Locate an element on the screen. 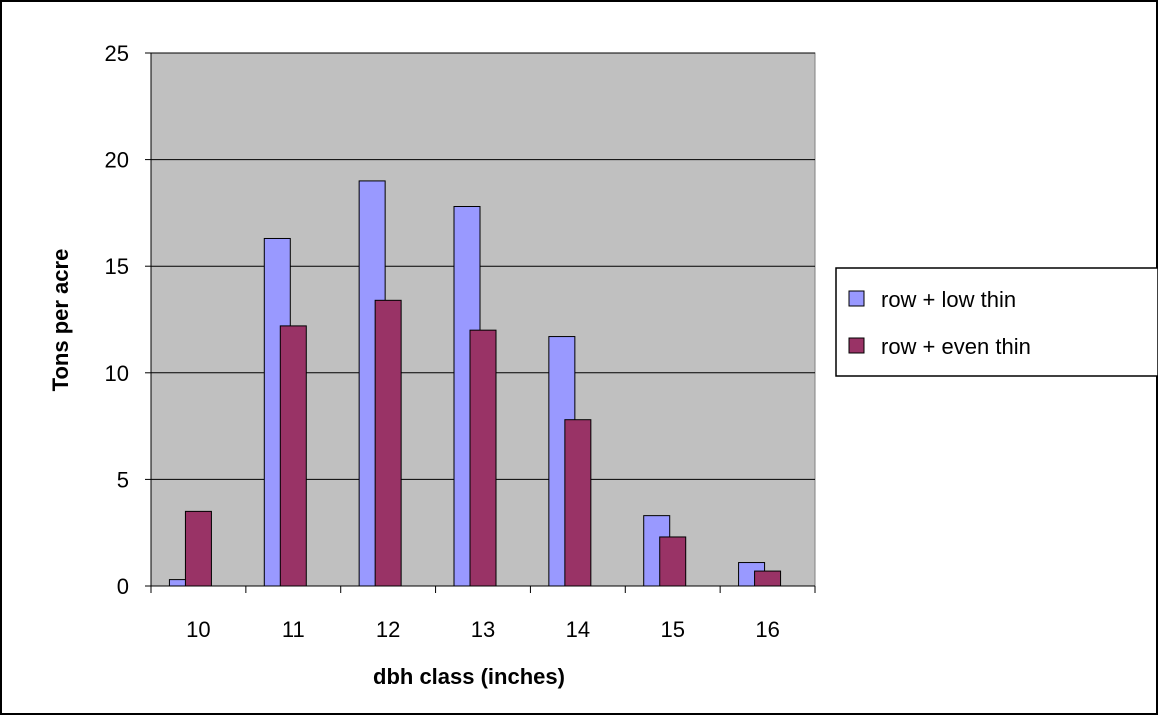 The height and width of the screenshot is (715, 1158). x-tick-label: 10 is located at coordinates (198, 629).